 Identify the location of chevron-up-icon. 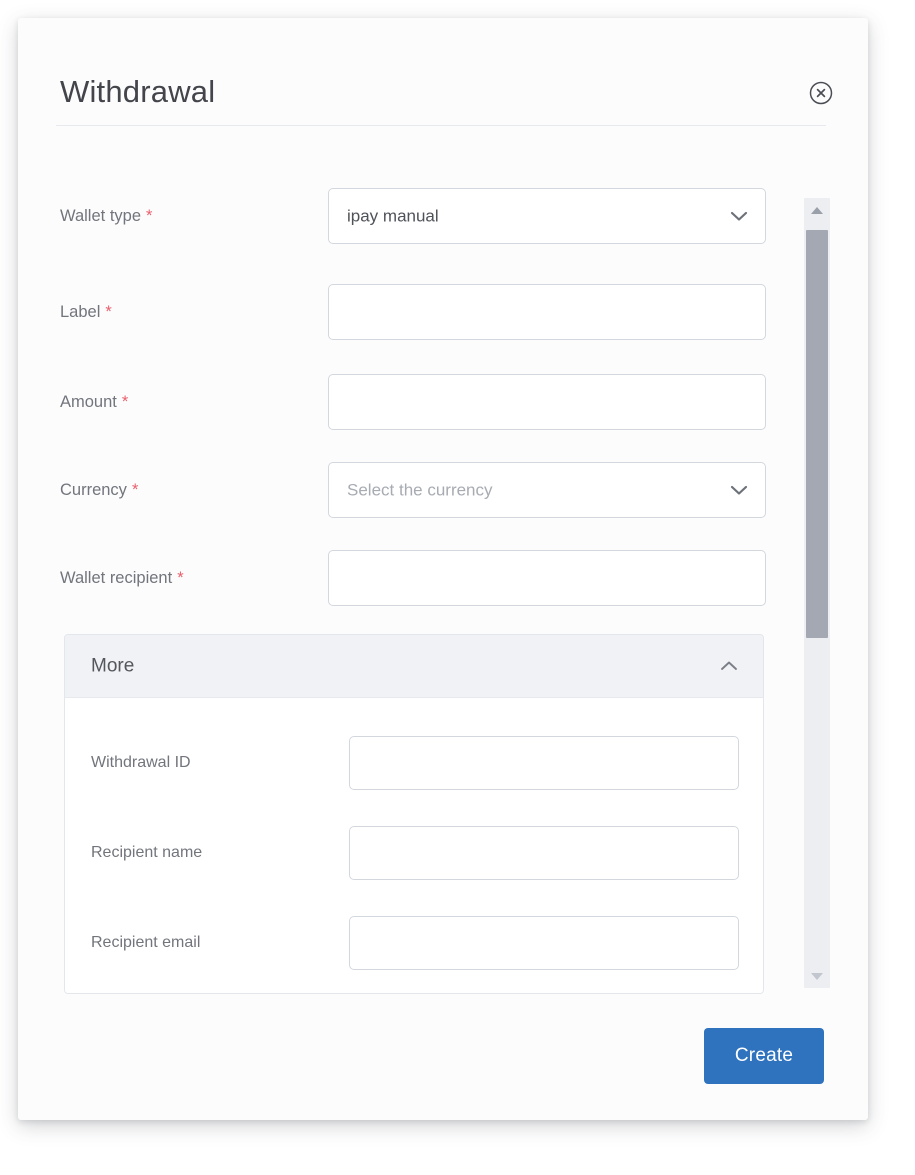
(729, 666).